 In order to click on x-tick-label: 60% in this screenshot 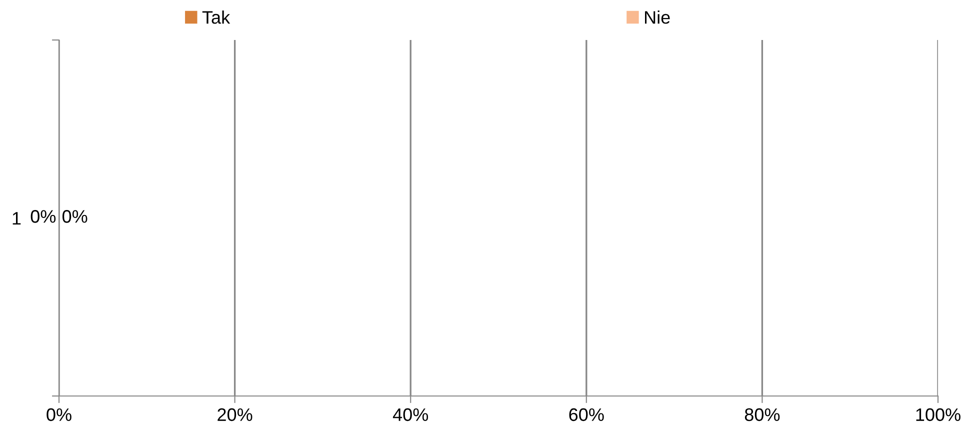, I will do `click(586, 415)`.